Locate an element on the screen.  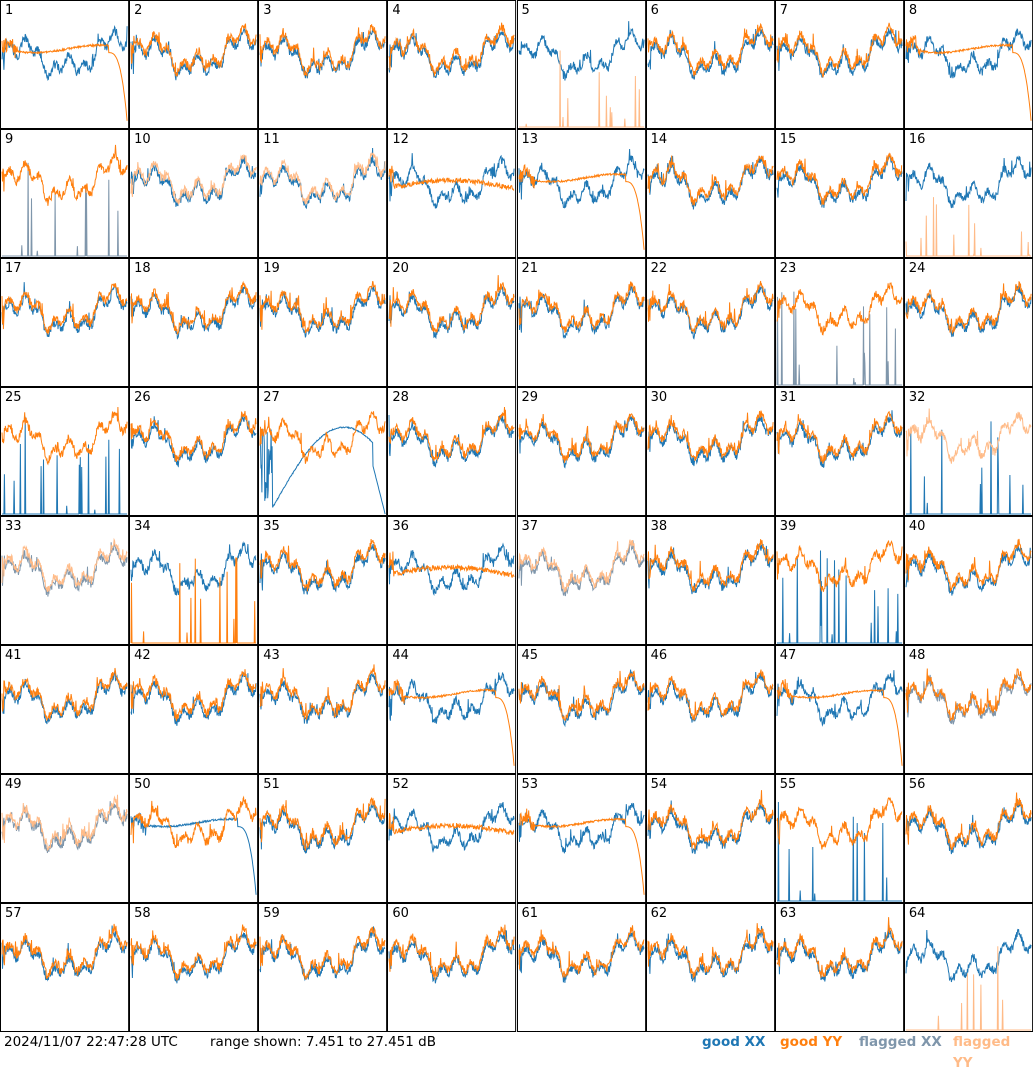
panel-label: 39 is located at coordinates (788, 526).